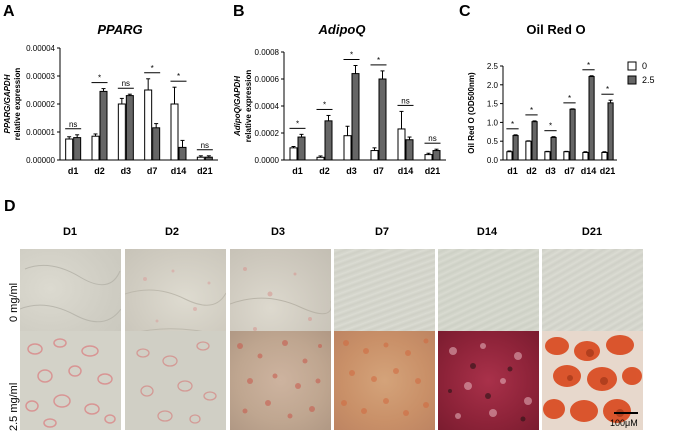 This screenshot has width=685, height=431. I want to click on micrograph-d7-treated, so click(384, 380).